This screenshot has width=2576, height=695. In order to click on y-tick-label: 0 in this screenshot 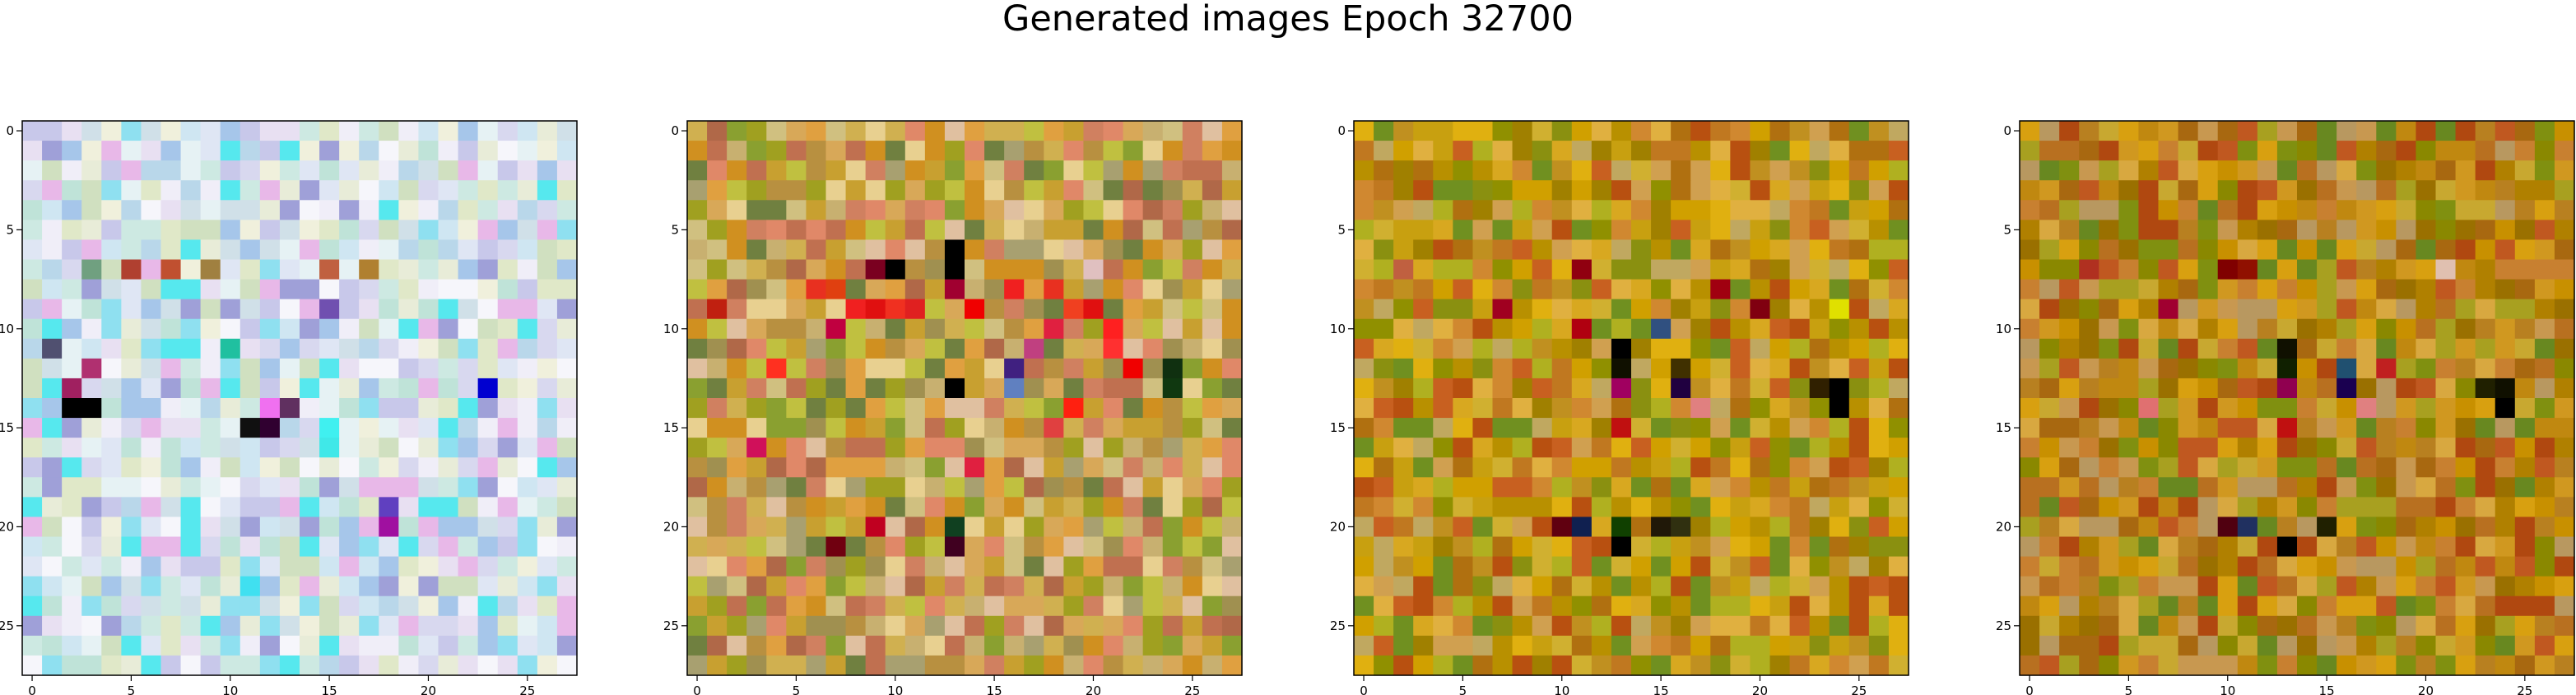, I will do `click(2007, 130)`.